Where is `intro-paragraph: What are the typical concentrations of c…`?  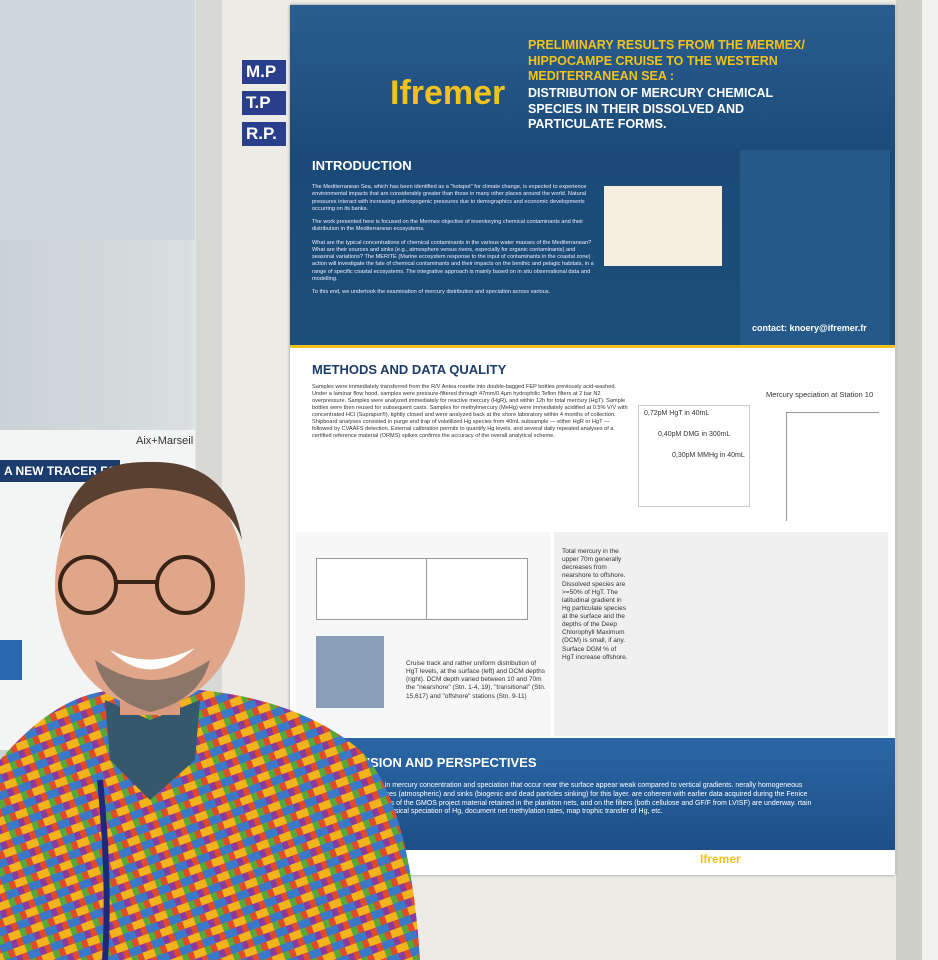
intro-paragraph: What are the typical concentrations of c… is located at coordinates (453, 260).